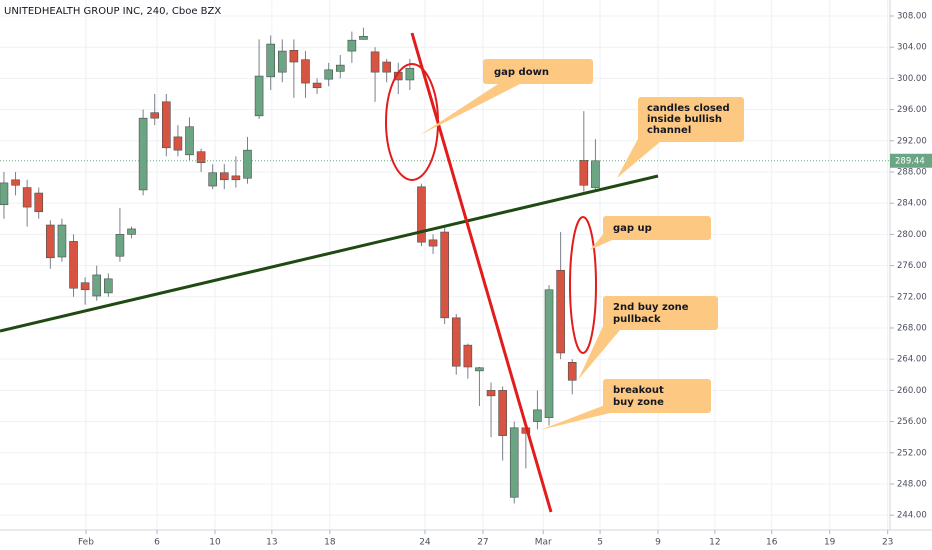  What do you see at coordinates (830, 543) in the screenshot?
I see `x-tick-label: 19` at bounding box center [830, 543].